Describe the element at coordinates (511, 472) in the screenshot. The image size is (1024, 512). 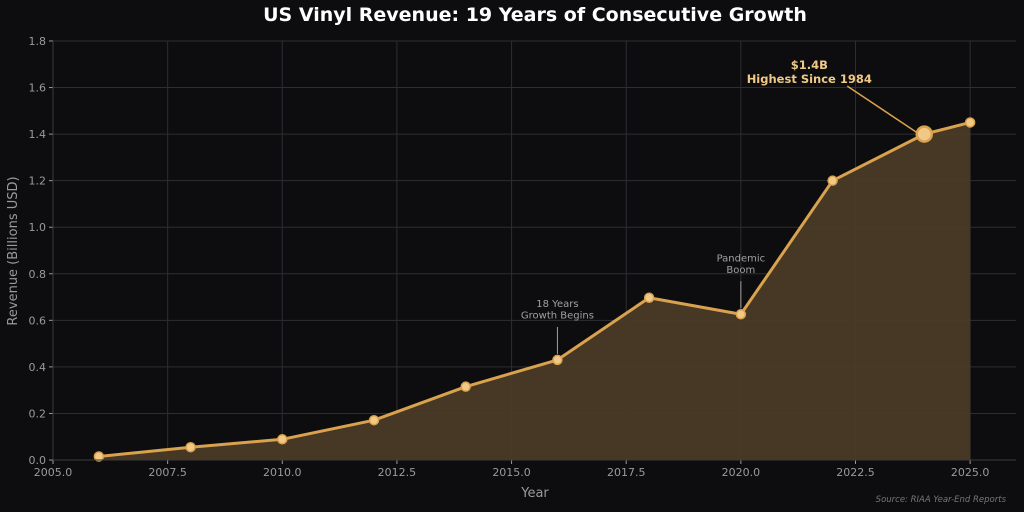
I see `x-tick-label: 2015.0` at that location.